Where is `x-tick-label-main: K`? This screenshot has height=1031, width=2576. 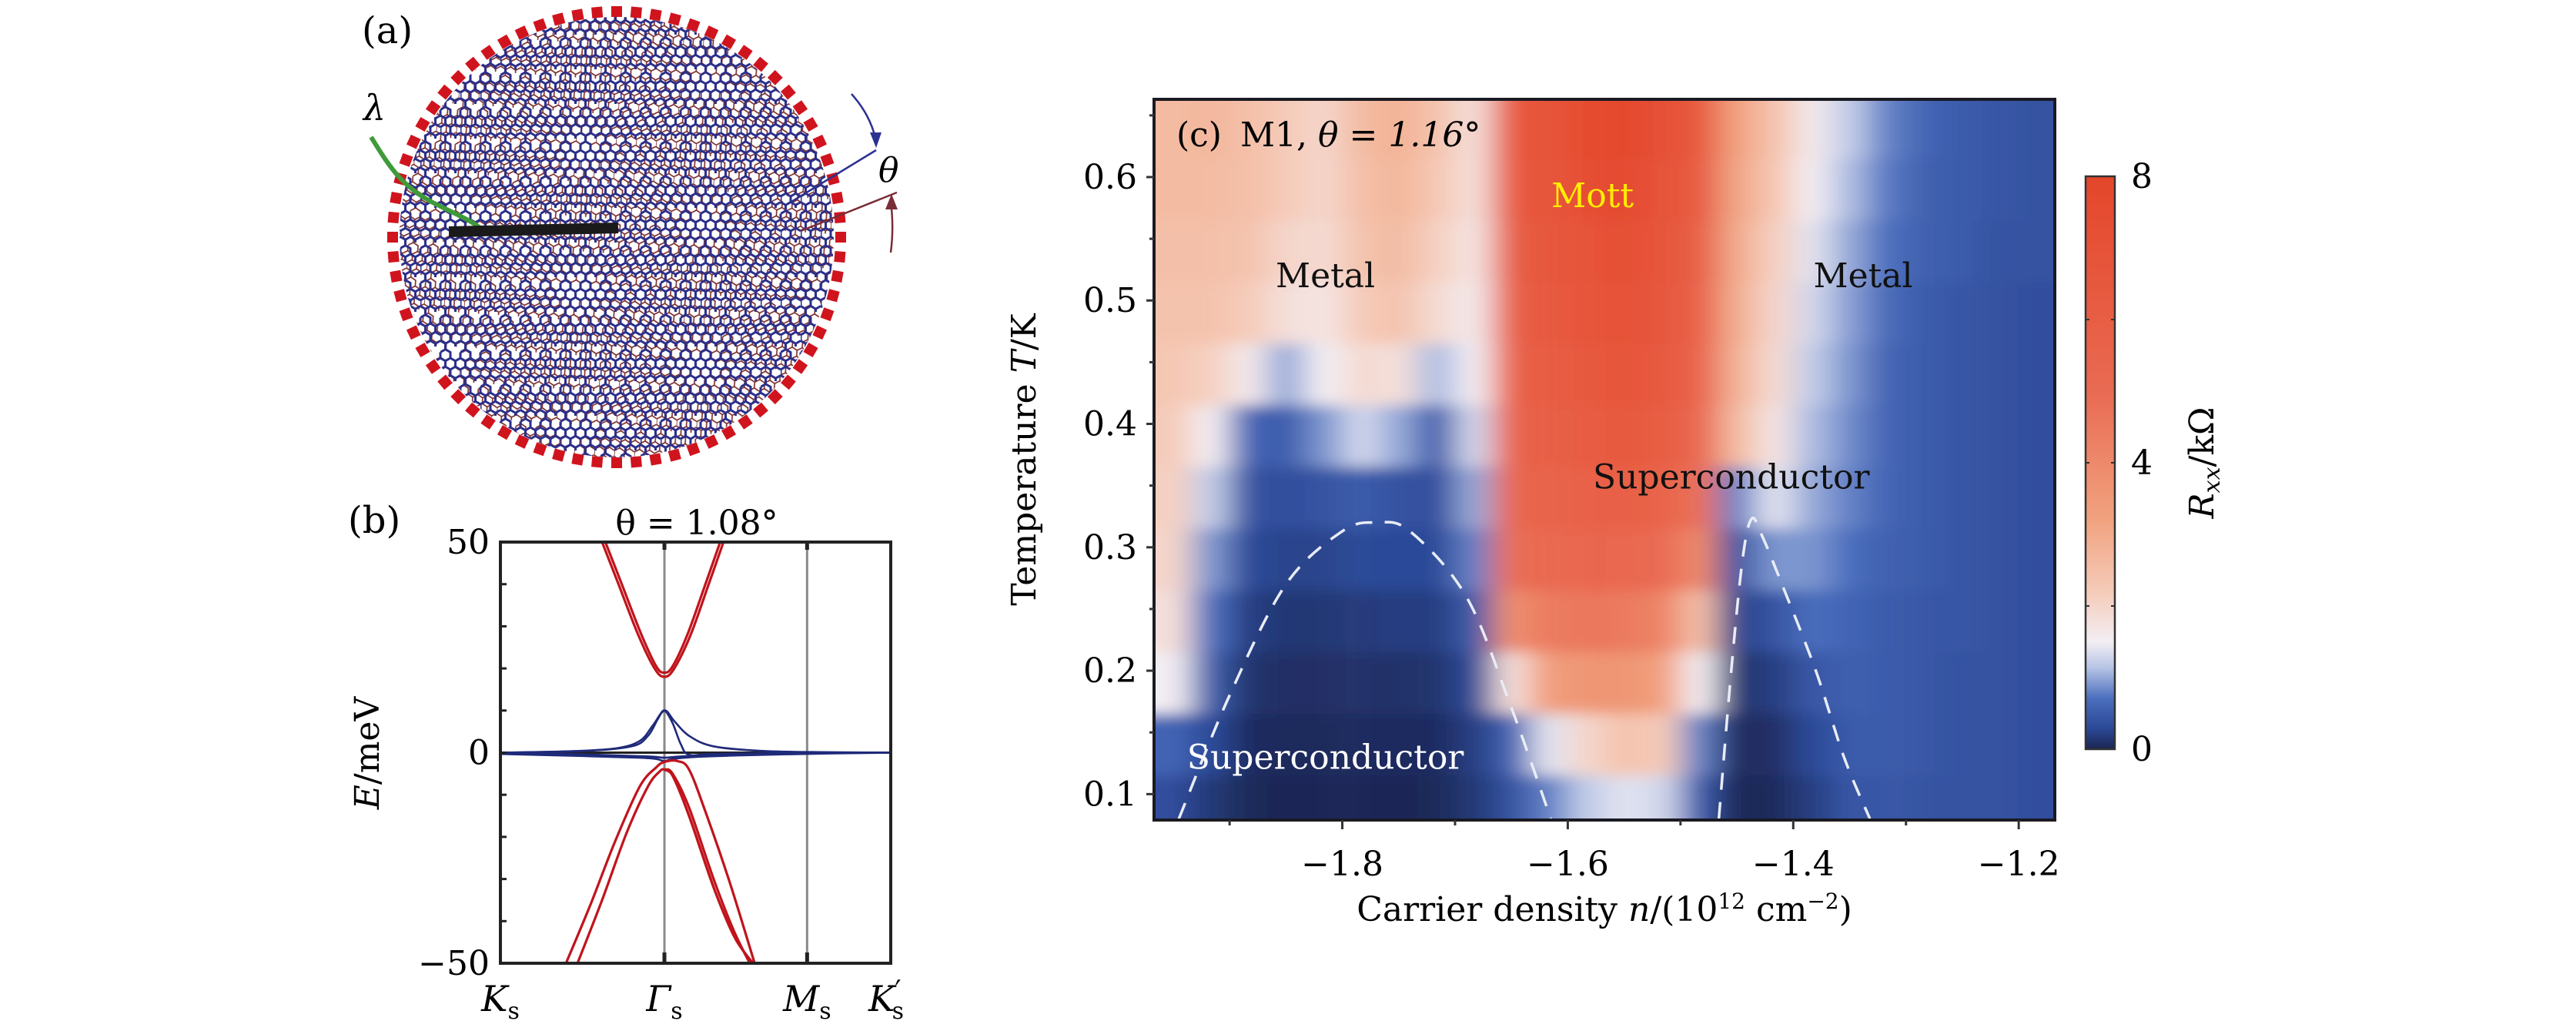
x-tick-label-main: K is located at coordinates (882, 998).